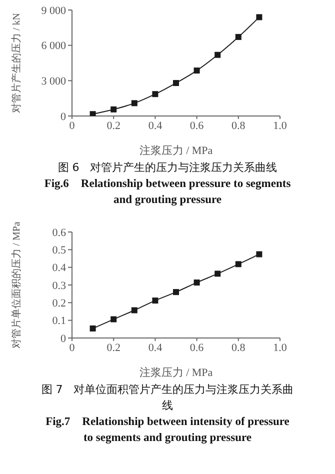  I want to click on y-tick-label: 9 000, so click(53, 10).